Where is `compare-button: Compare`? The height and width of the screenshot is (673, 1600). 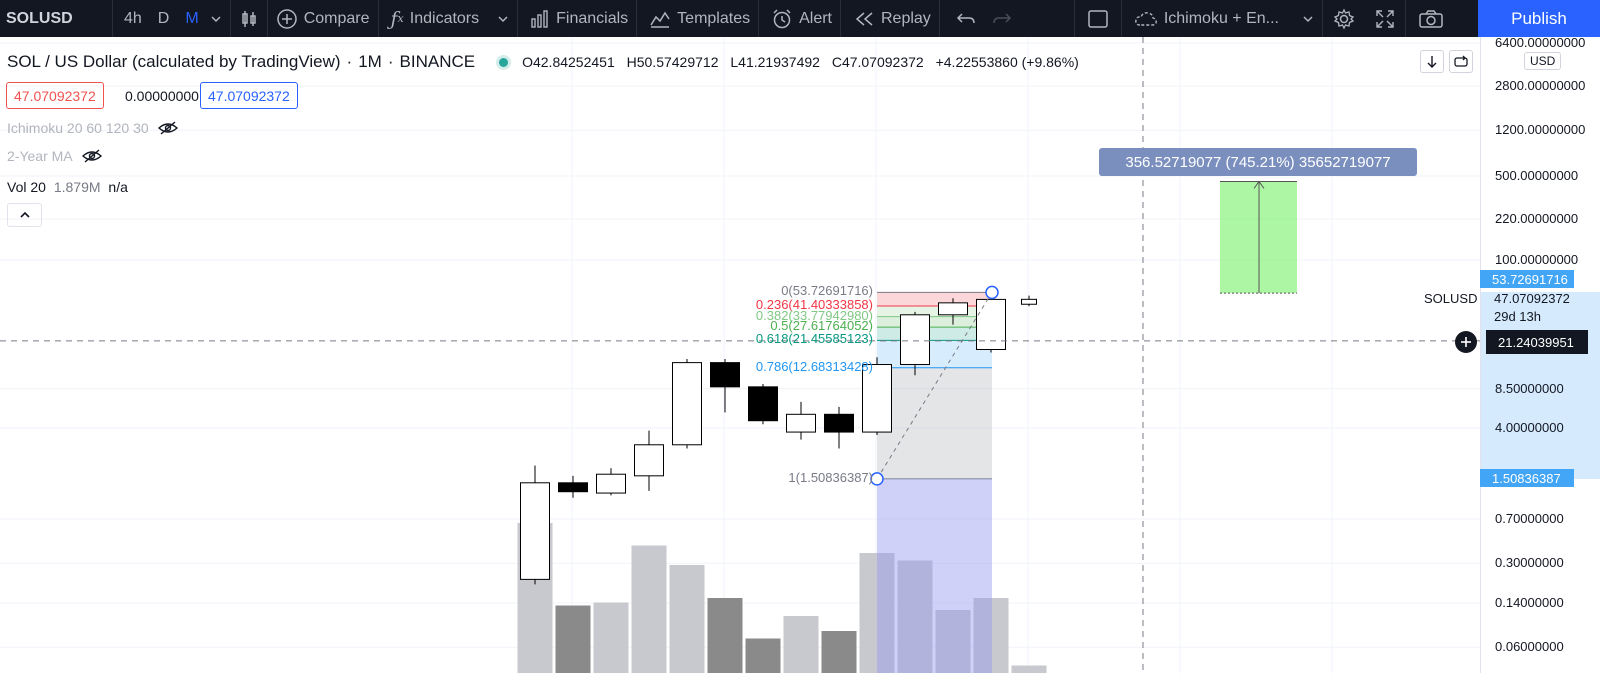 compare-button: Compare is located at coordinates (323, 18).